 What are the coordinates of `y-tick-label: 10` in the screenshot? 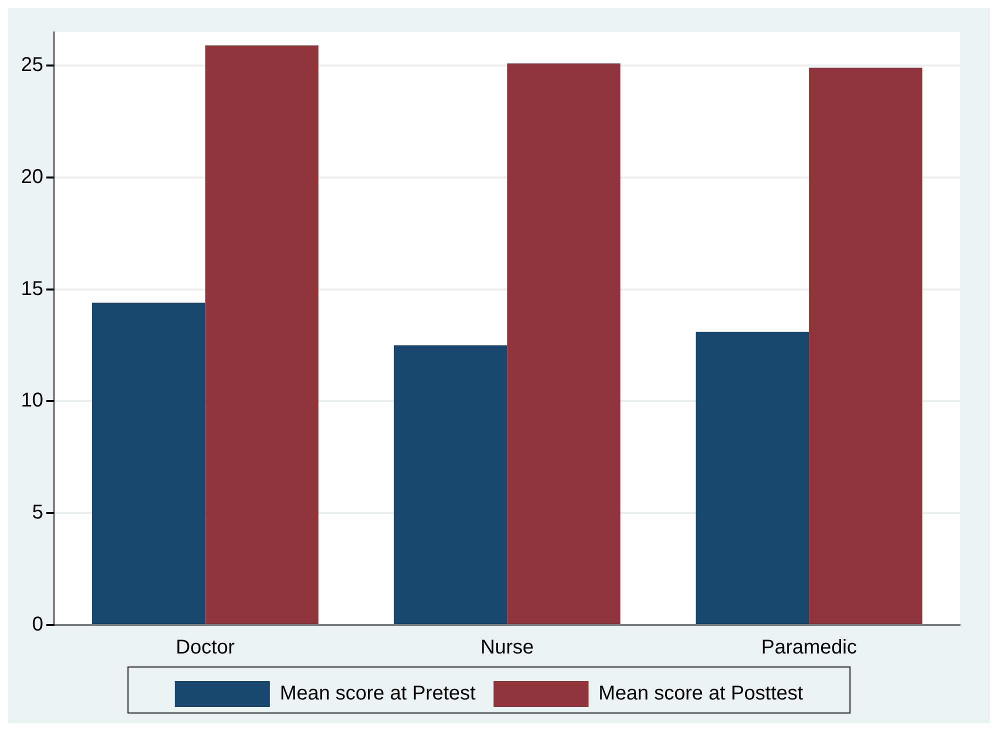 It's located at (32, 401).